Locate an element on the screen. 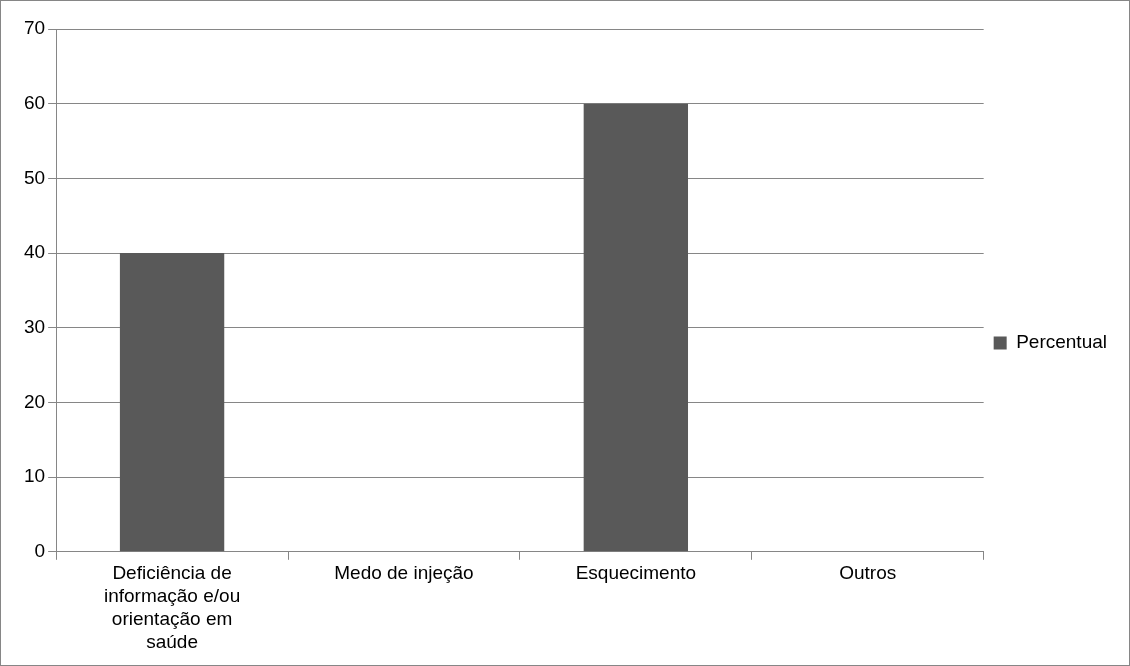  x-tick-label: Deficiência de informação e/ou orientação em saúde is located at coordinates (172, 607).